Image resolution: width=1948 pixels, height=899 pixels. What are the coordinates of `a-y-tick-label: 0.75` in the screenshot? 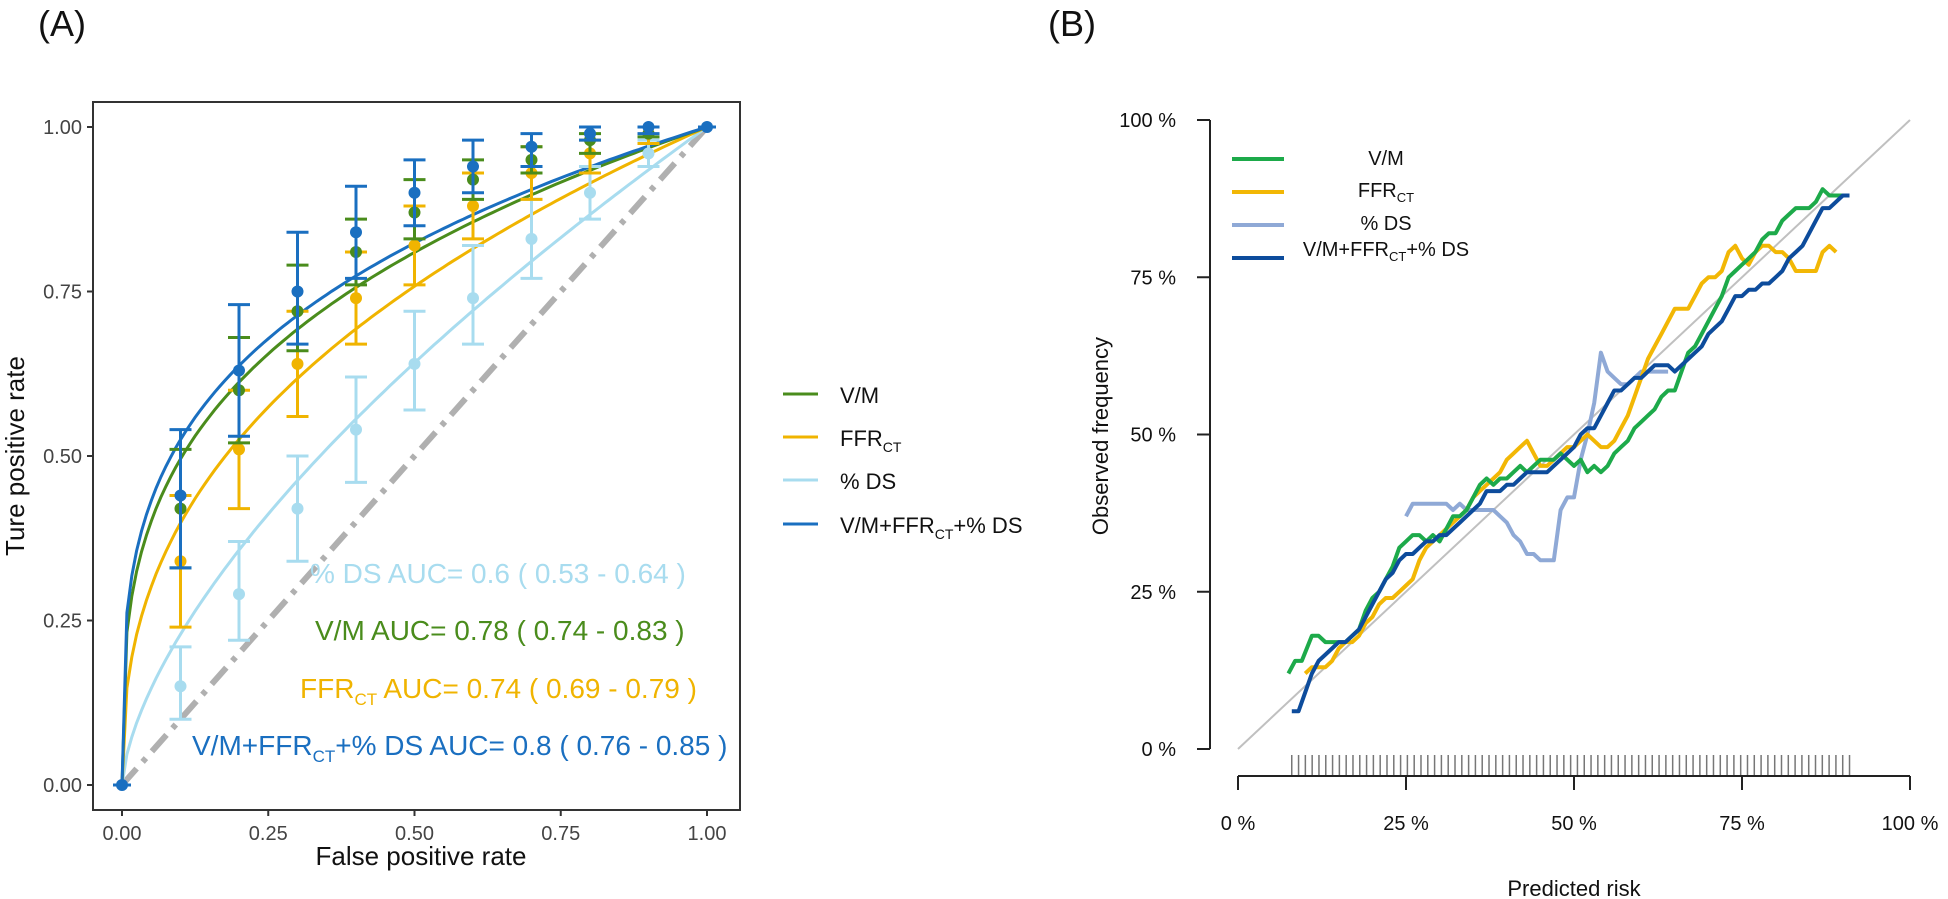 It's located at (62, 293).